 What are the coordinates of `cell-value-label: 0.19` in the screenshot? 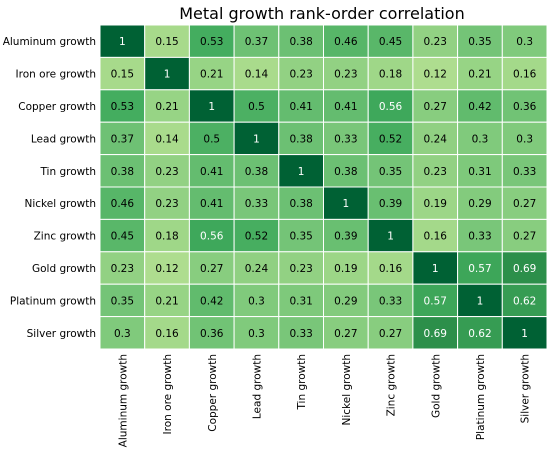 It's located at (345, 269).